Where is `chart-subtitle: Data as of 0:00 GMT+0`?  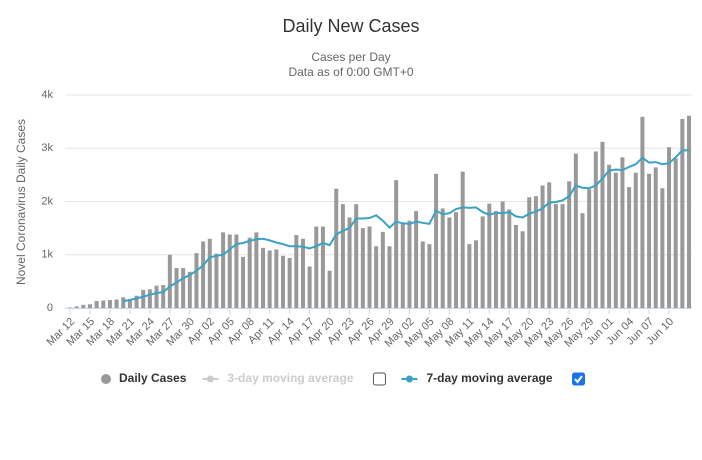 chart-subtitle: Data as of 0:00 GMT+0 is located at coordinates (350, 72).